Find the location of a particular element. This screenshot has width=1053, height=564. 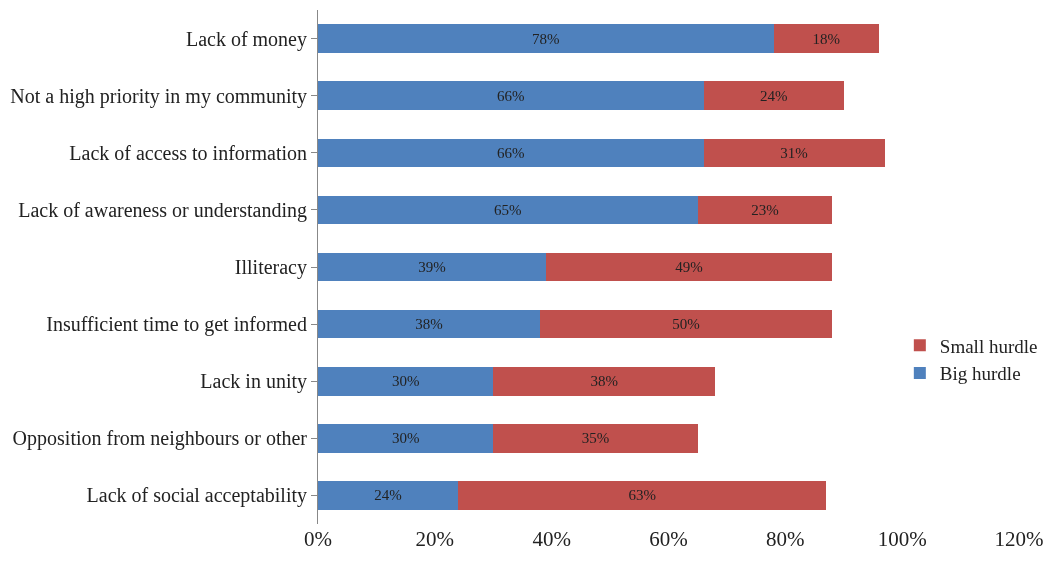

data-label: 35% is located at coordinates (595, 438).